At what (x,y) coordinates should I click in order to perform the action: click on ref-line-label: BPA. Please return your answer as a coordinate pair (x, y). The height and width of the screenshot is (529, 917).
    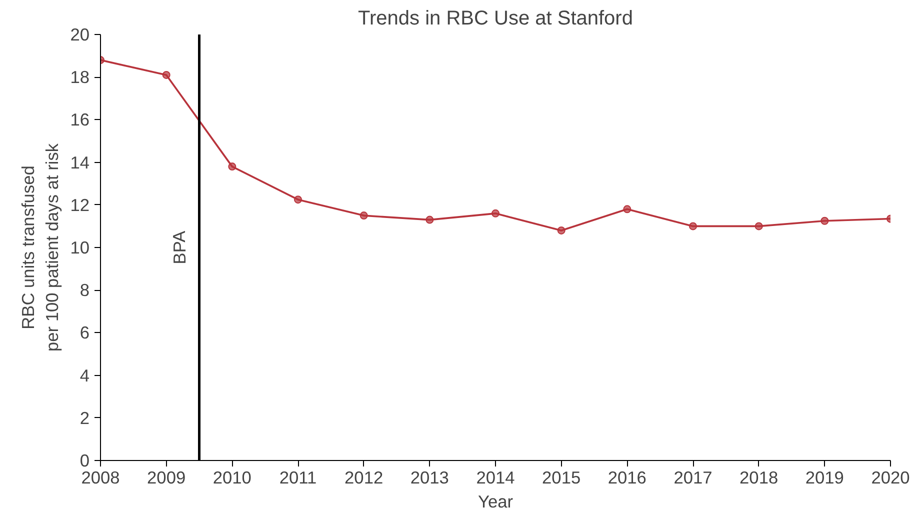
    Looking at the image, I should click on (179, 247).